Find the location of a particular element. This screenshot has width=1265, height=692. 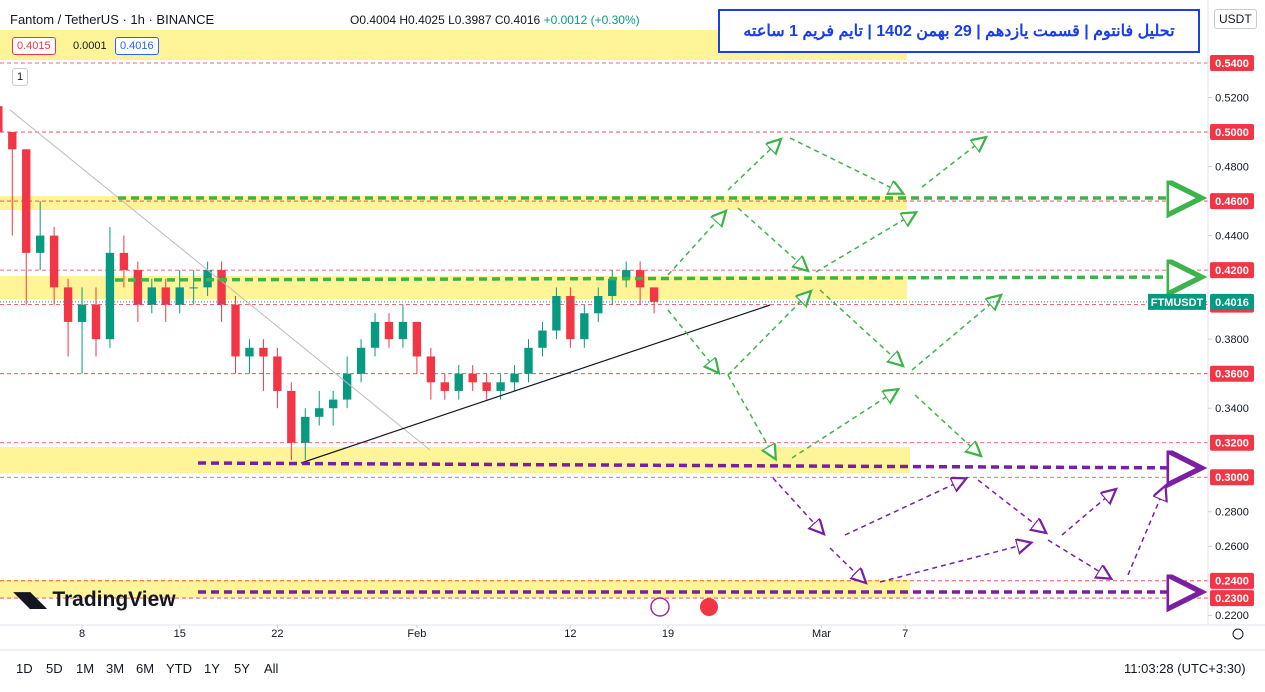

y-tick-label: 0.3400 is located at coordinates (1232, 409).